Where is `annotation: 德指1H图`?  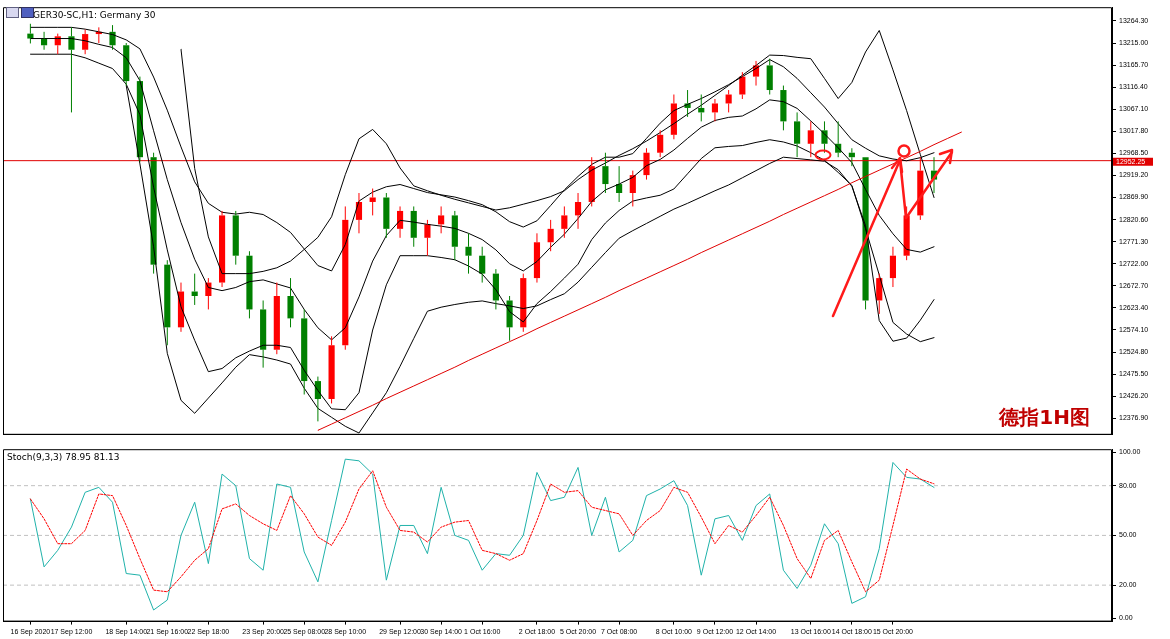 annotation: 德指1H图 is located at coordinates (1044, 417).